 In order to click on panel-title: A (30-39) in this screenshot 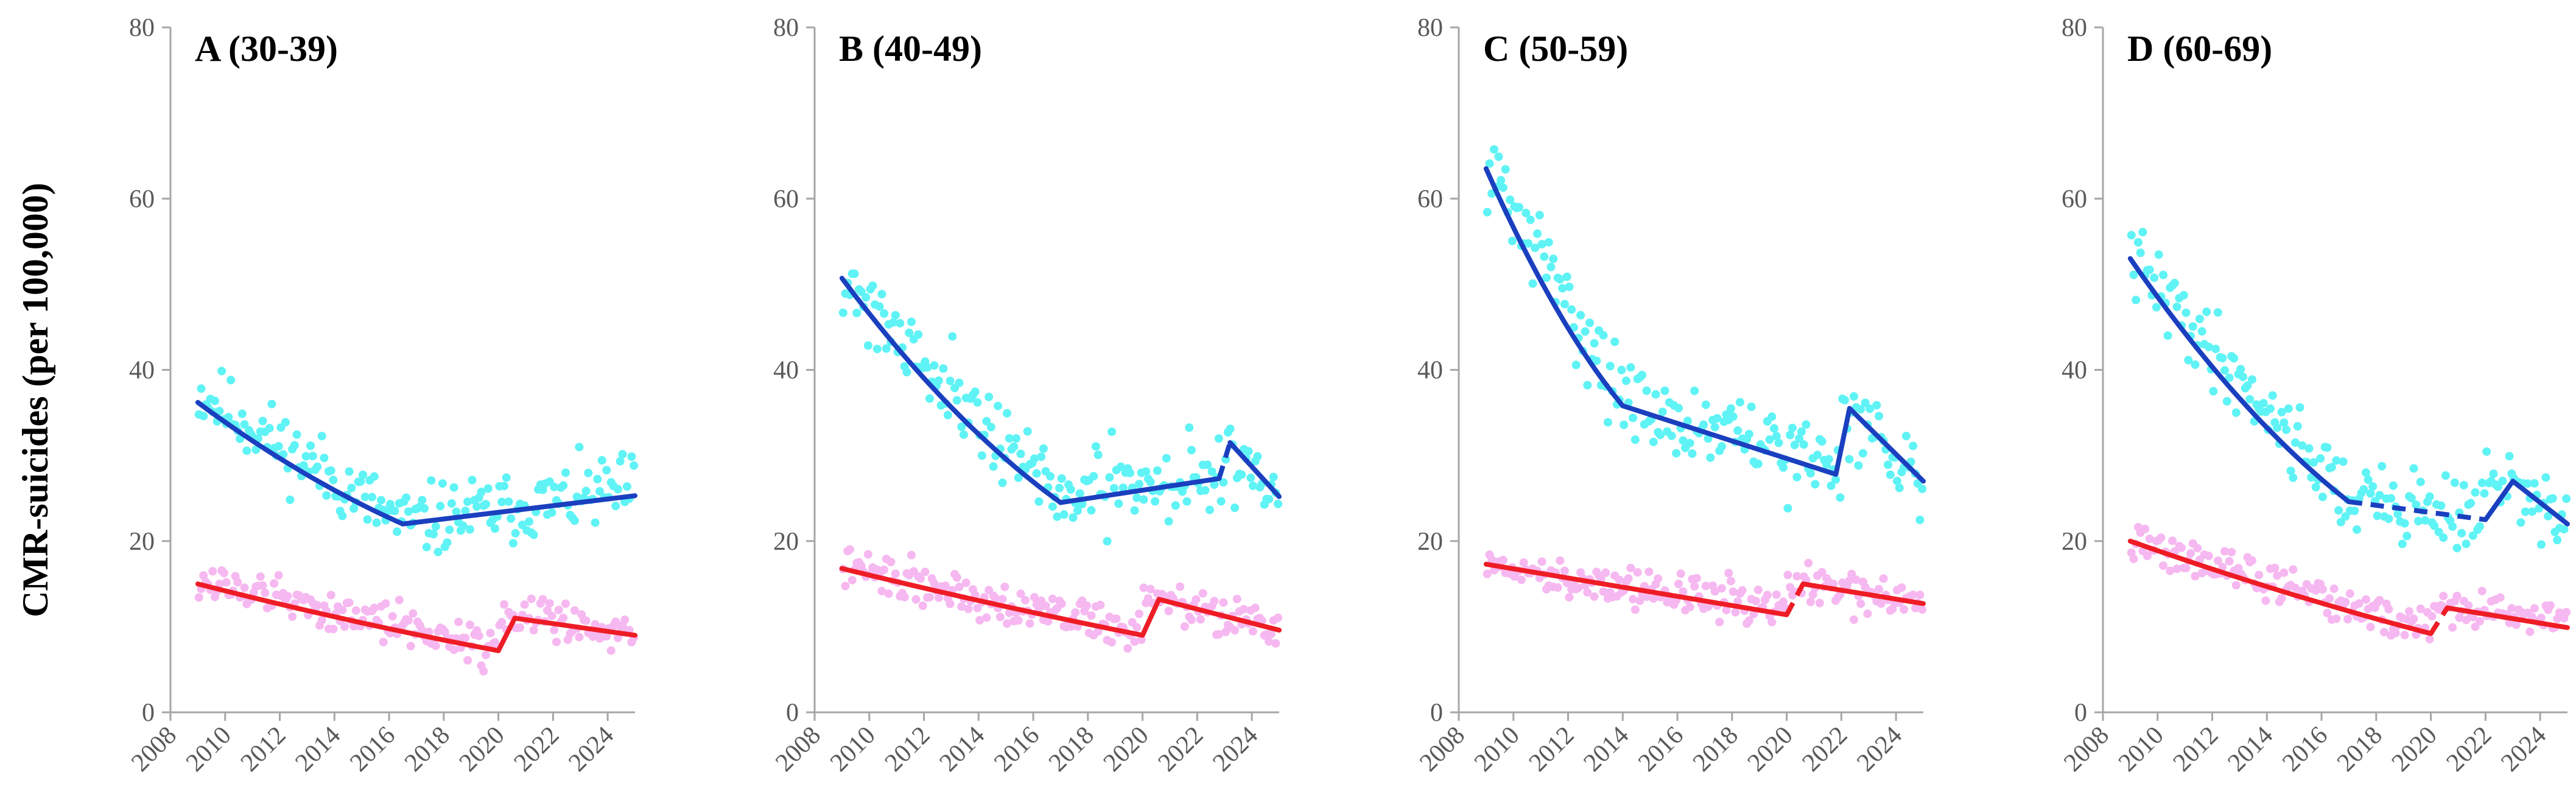, I will do `click(266, 49)`.